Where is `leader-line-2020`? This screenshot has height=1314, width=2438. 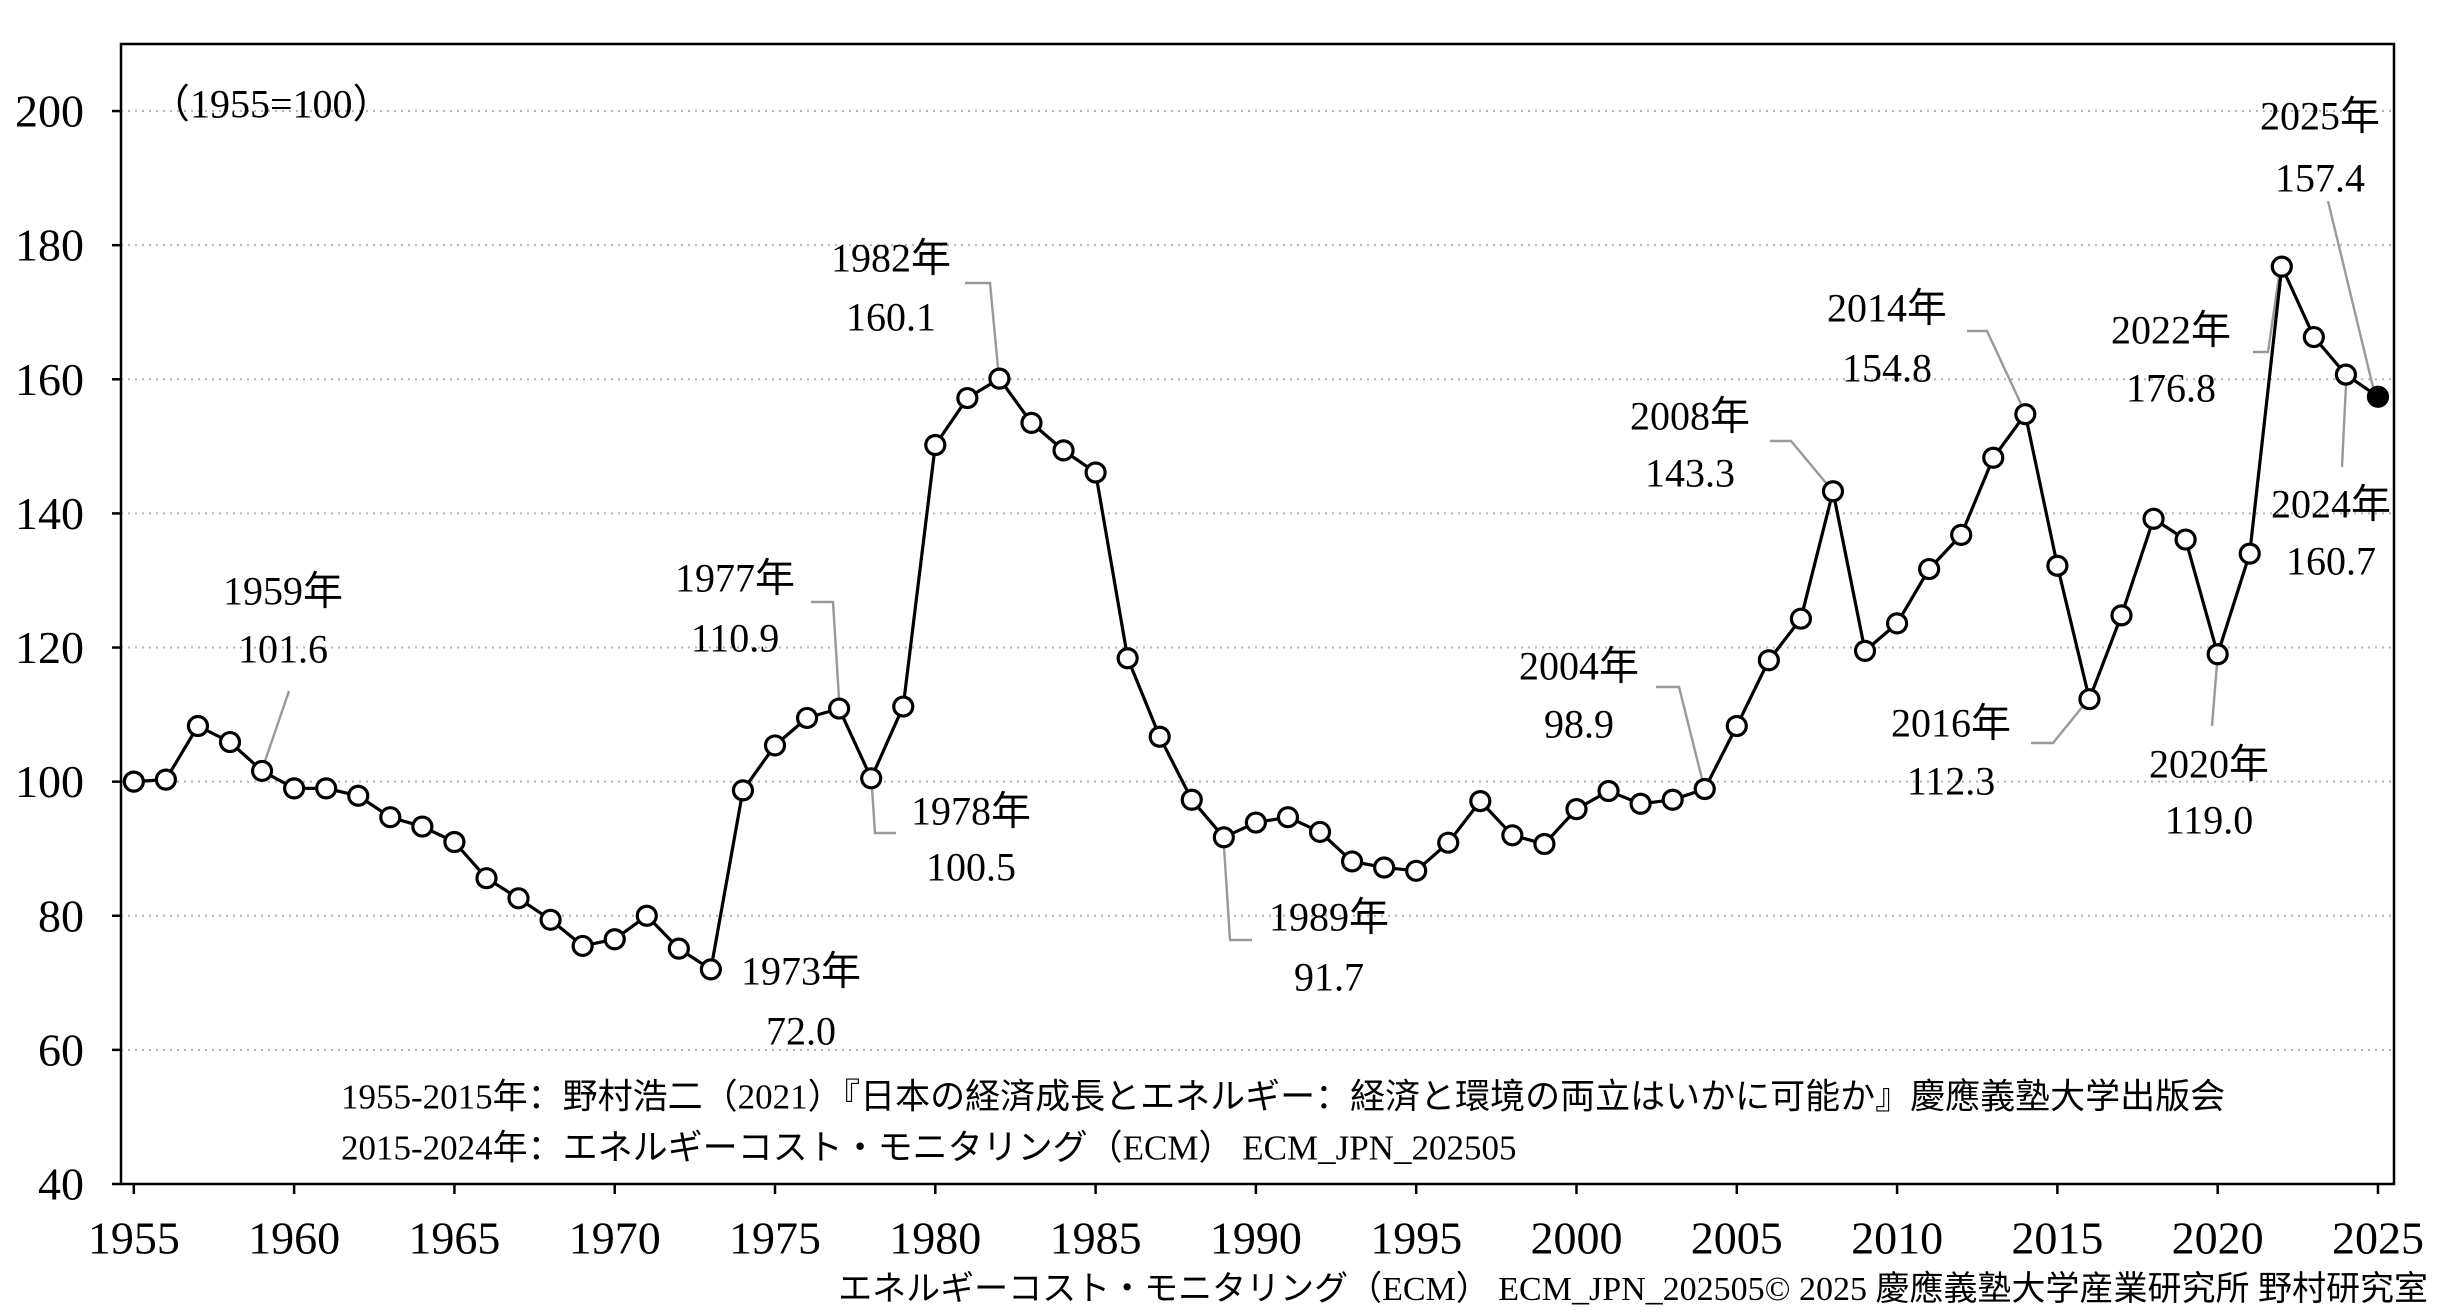
leader-line-2020 is located at coordinates (2214, 695).